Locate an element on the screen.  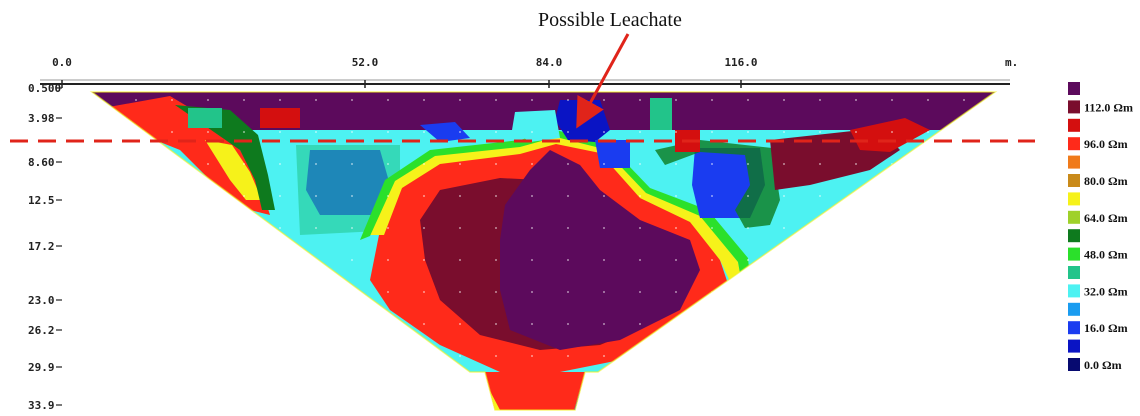
x-tick-label: 0.0 is located at coordinates (62, 62).